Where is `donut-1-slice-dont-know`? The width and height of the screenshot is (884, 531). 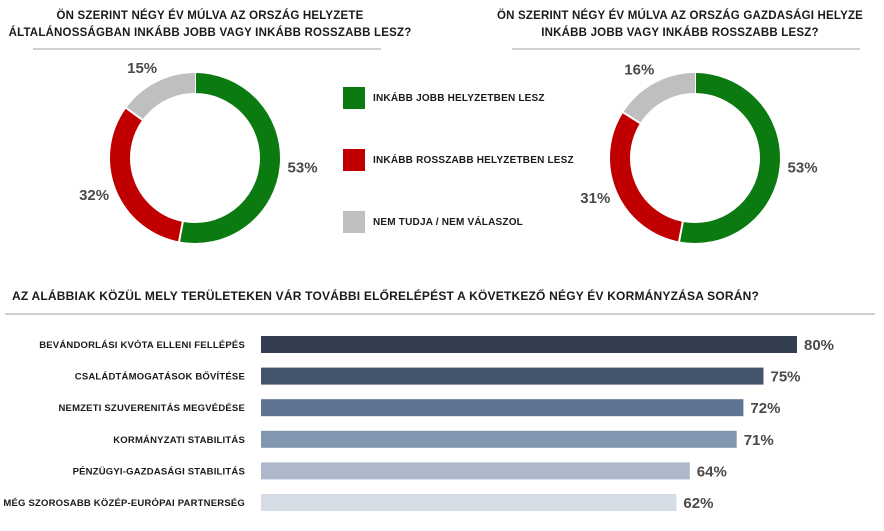
donut-1-slice-dont-know is located at coordinates (161, 97).